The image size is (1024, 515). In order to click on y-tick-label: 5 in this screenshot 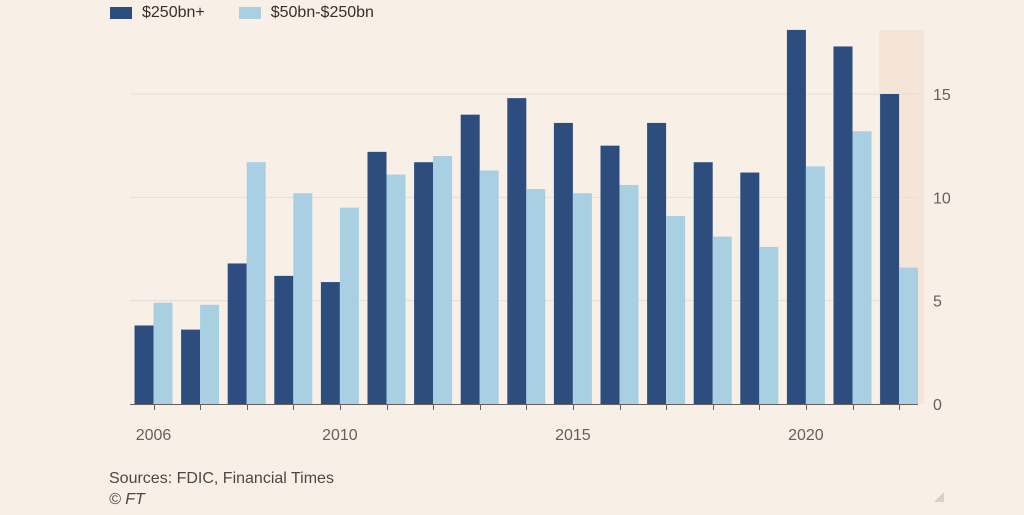, I will do `click(937, 302)`.